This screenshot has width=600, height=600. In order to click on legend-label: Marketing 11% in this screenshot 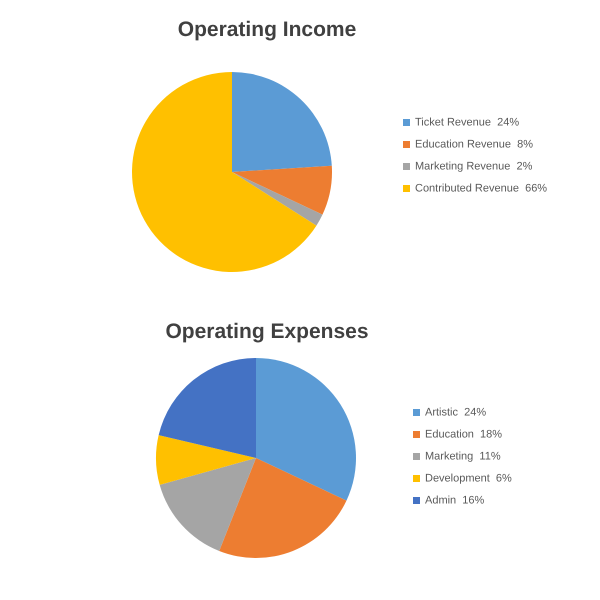, I will do `click(463, 456)`.